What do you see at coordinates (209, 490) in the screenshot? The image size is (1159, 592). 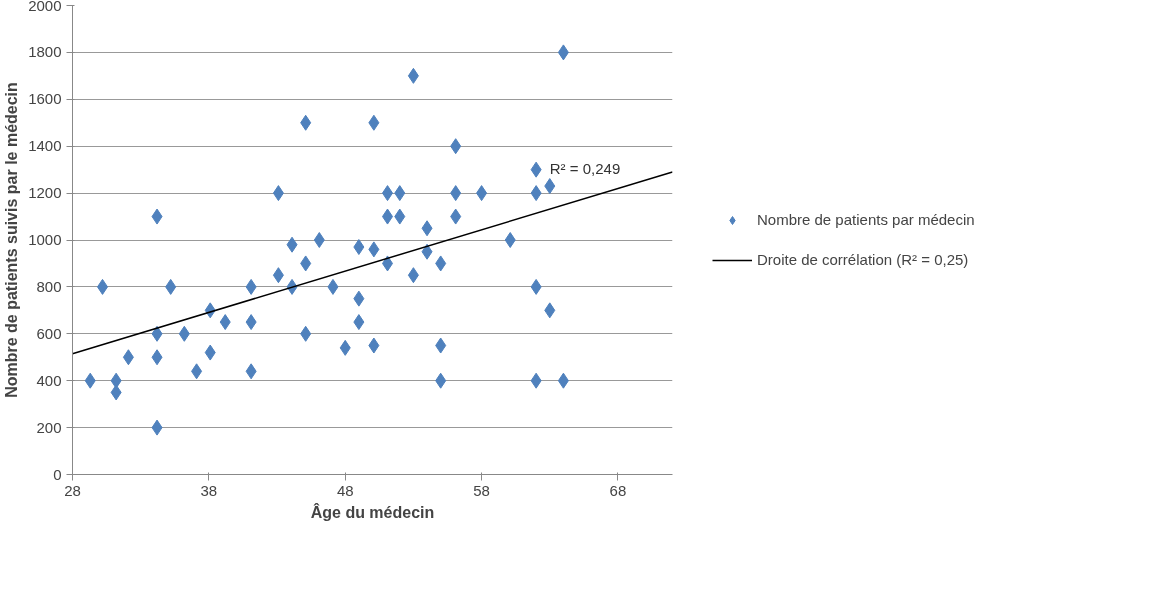 I see `x-tick-label: 38` at bounding box center [209, 490].